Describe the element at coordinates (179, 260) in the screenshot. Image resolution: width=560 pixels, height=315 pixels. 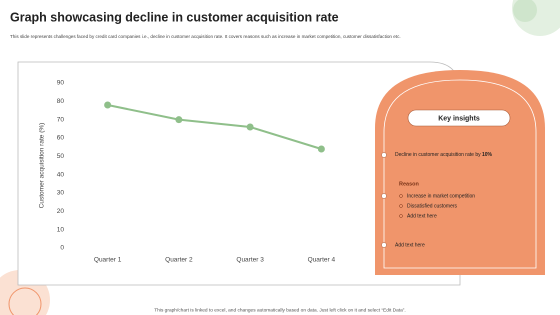
I see `x-tick-label: Quarter 2` at that location.